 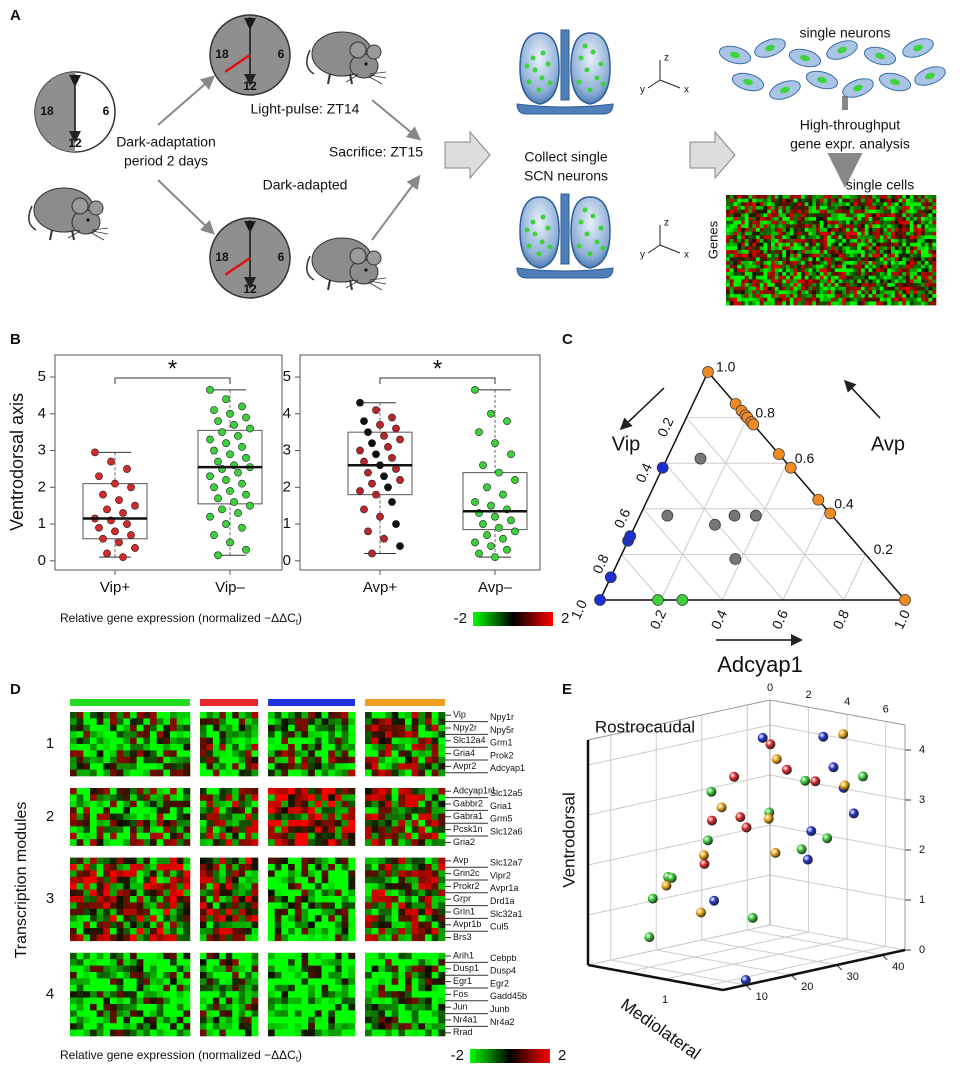 What do you see at coordinates (895, 82) in the screenshot?
I see `neuron` at bounding box center [895, 82].